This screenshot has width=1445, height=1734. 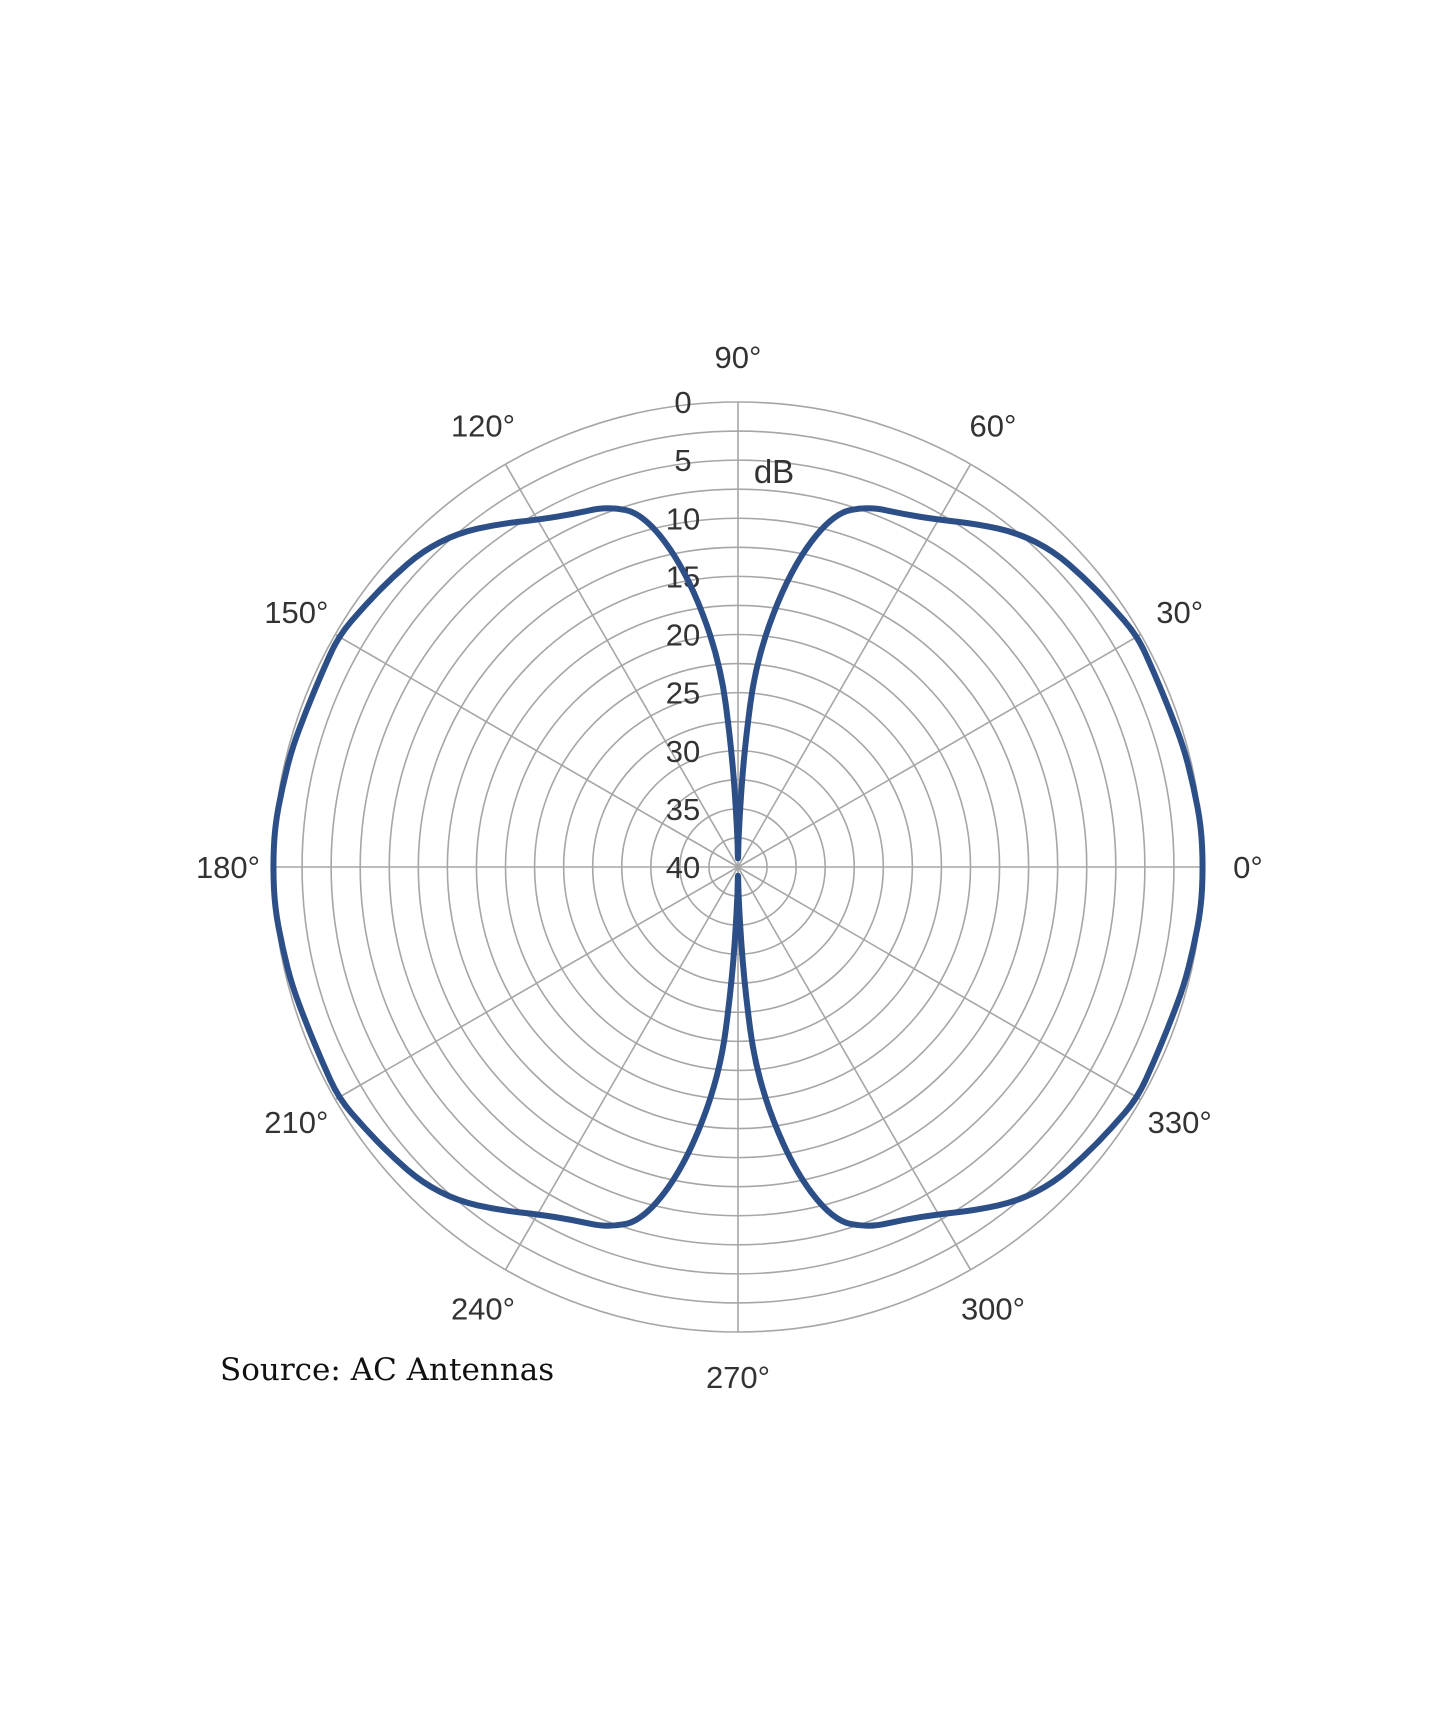 I want to click on radial-tick-label: 40, so click(x=683, y=867).